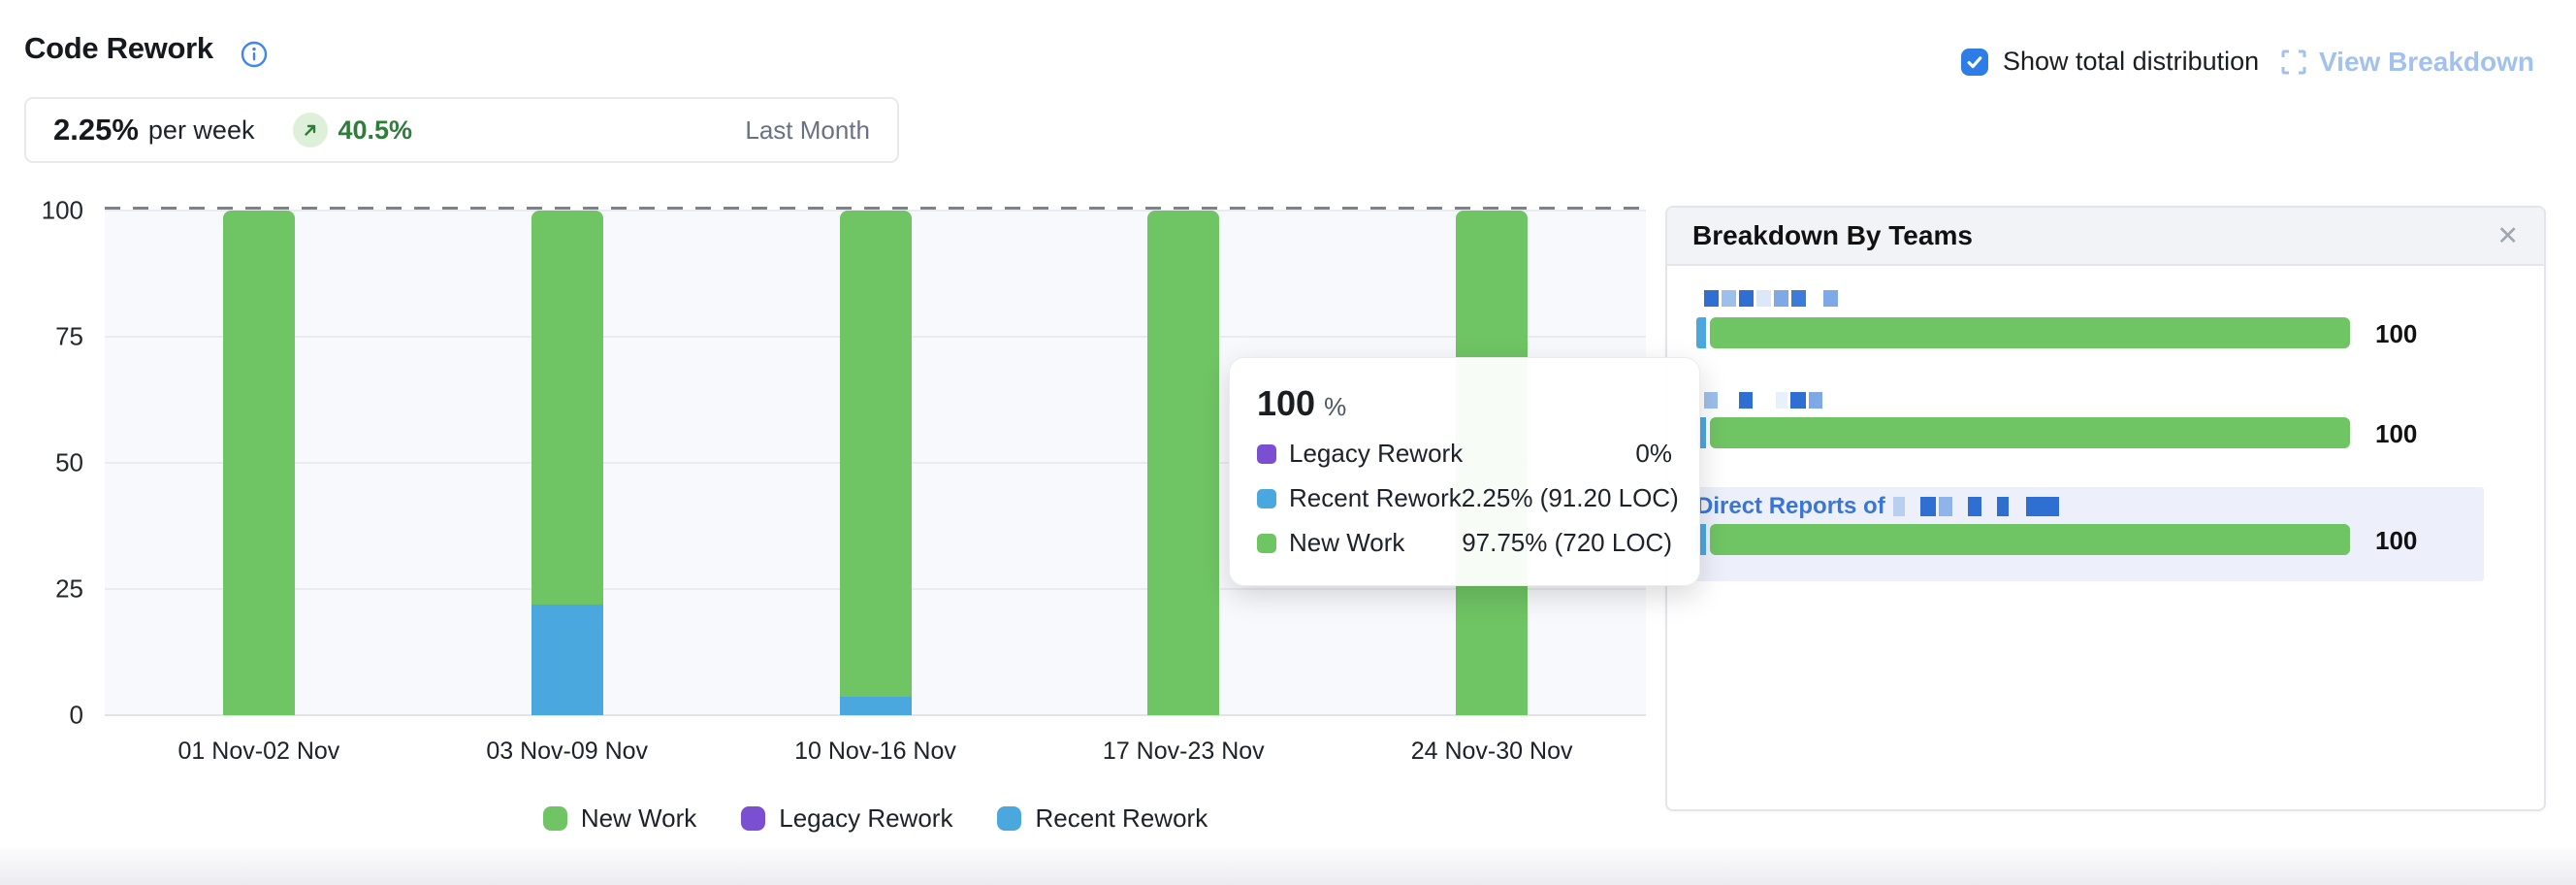  I want to click on show-total-distribution-label: Show total distribution, so click(2131, 61).